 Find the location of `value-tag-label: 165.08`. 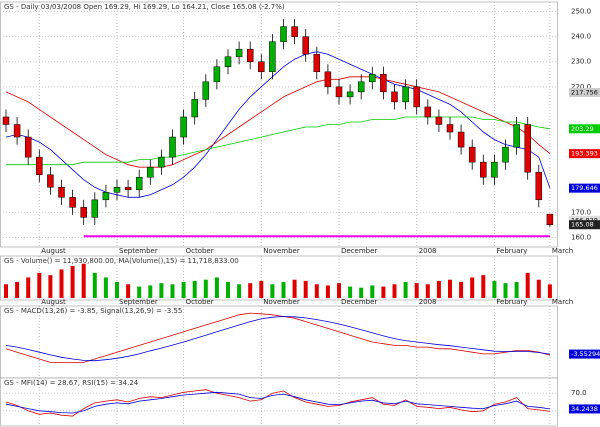

value-tag-label: 165.08 is located at coordinates (582, 225).